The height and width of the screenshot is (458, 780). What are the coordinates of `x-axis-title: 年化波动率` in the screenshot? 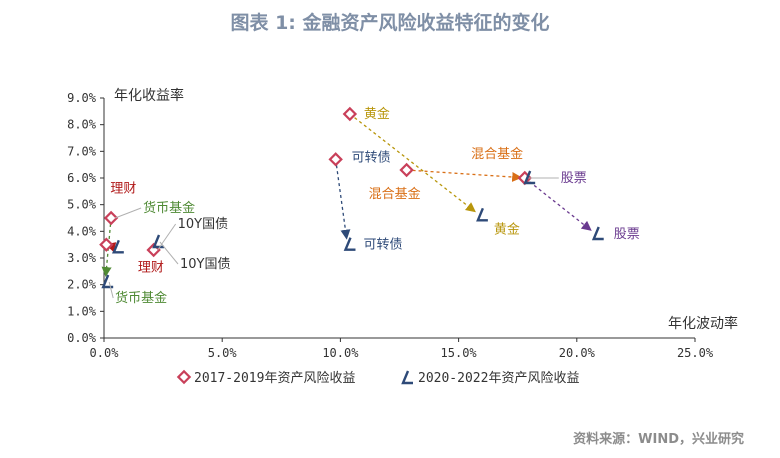 It's located at (703, 323).